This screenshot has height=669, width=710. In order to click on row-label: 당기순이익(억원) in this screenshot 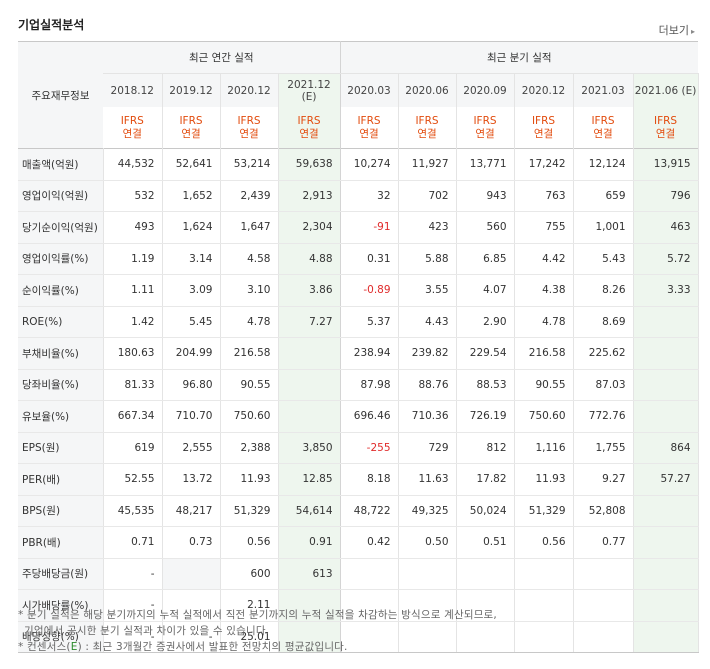, I will do `click(61, 227)`.